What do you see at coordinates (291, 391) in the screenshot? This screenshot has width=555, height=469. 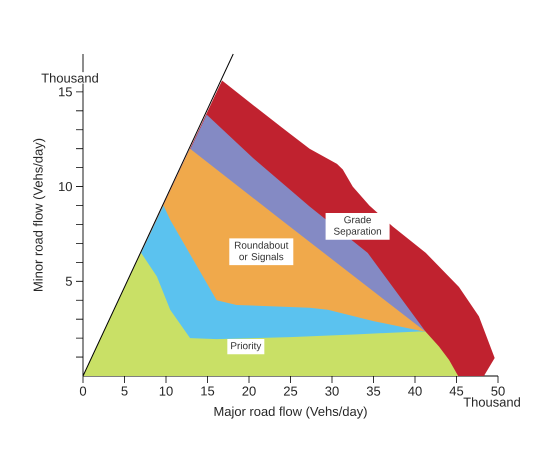 I see `x-tick-label: 25` at bounding box center [291, 391].